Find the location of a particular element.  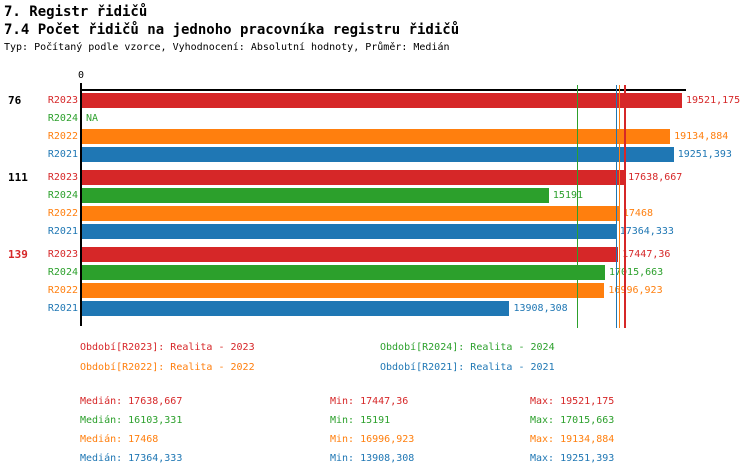

stat-min-value: 15191 is located at coordinates (375, 420).